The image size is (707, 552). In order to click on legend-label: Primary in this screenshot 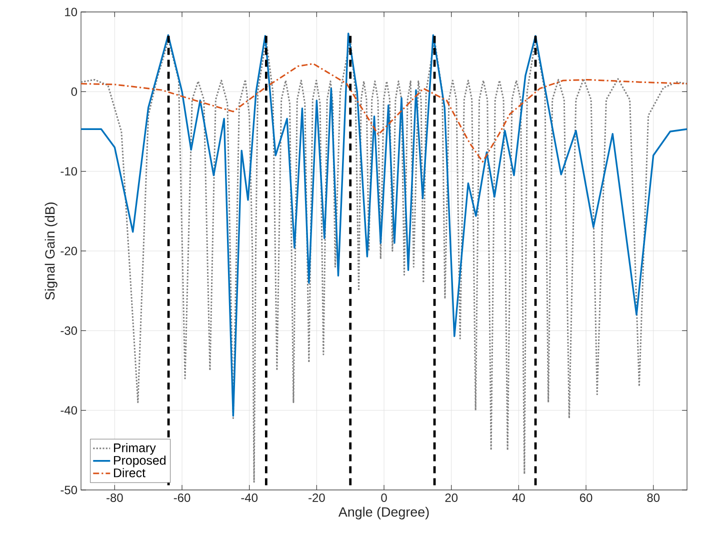, I will do `click(135, 449)`.